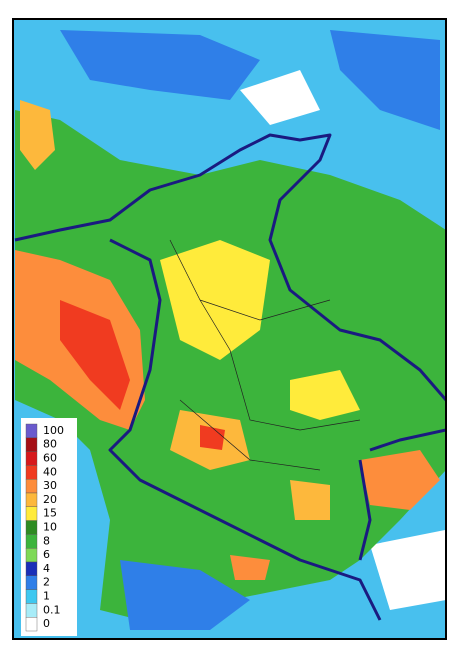 The image size is (463, 652). Describe the element at coordinates (53, 430) in the screenshot. I see `legend-label: 100` at that location.